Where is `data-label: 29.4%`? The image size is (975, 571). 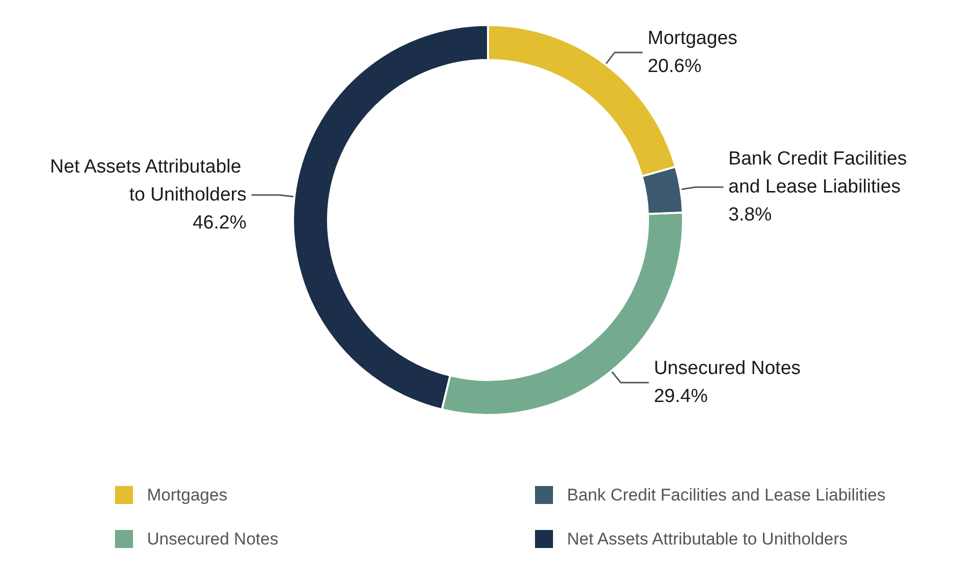 data-label: 29.4% is located at coordinates (681, 397).